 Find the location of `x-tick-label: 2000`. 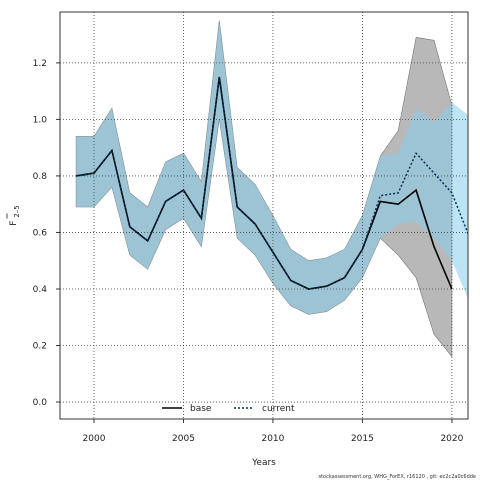

x-tick-label: 2000 is located at coordinates (94, 439).